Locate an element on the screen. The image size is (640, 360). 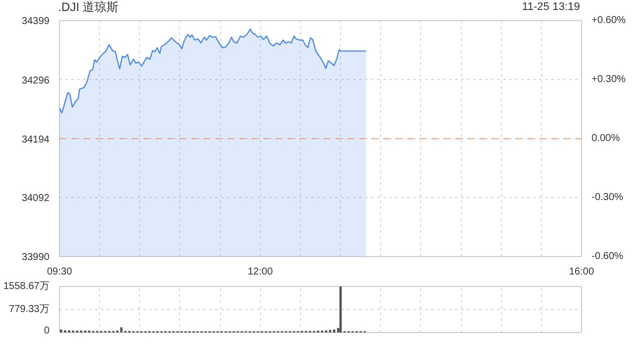
x-tick-label: 09:30 is located at coordinates (59, 272).